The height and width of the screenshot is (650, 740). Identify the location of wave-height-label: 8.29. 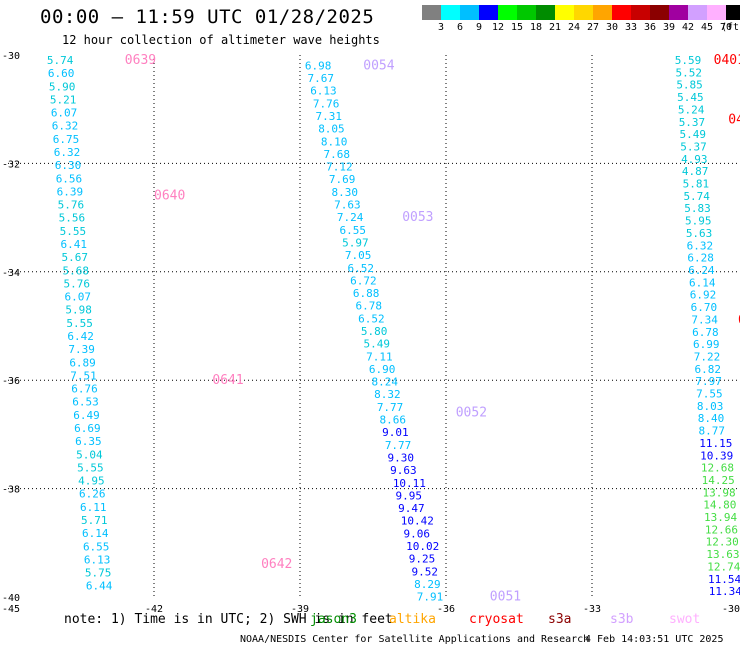
(427, 584).